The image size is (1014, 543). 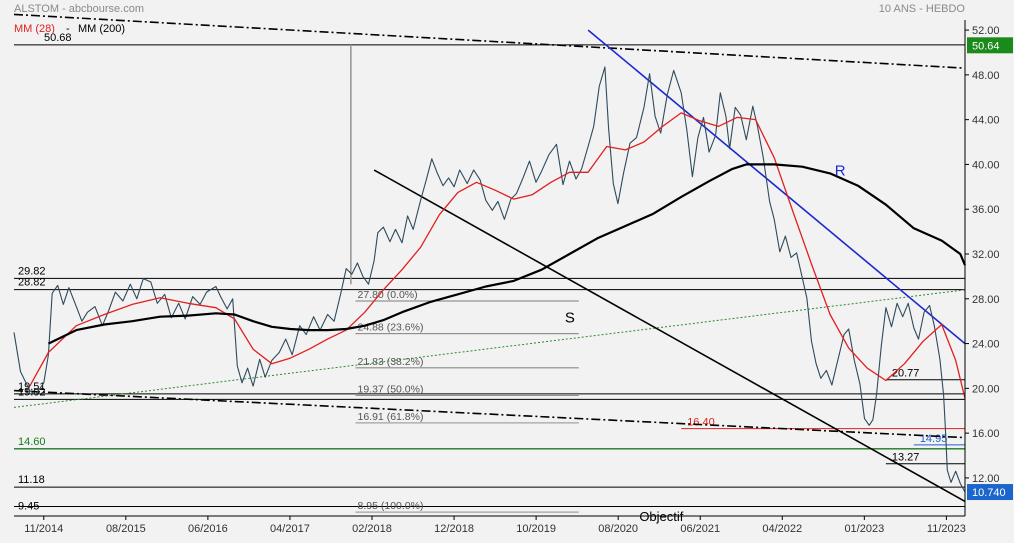 I want to click on y-tick-label: 20.00, so click(x=986, y=389).